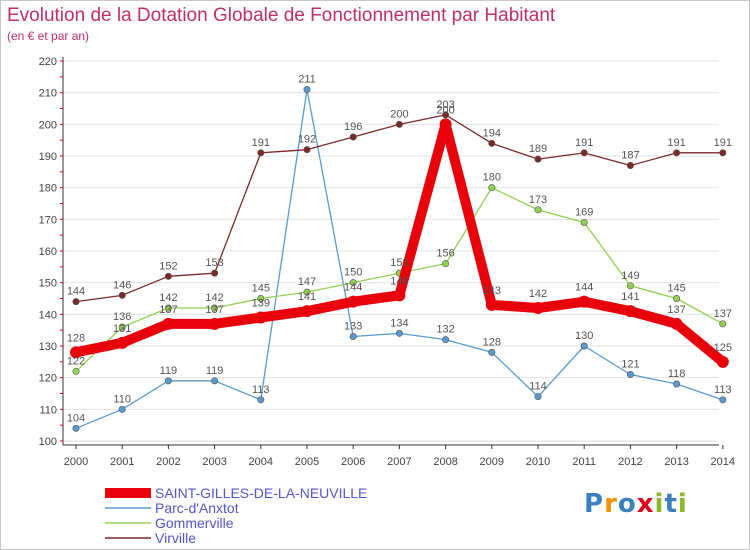 The height and width of the screenshot is (550, 750). Describe the element at coordinates (399, 295) in the screenshot. I see `point-saint-gilles-de-la-neuville-2007` at that location.